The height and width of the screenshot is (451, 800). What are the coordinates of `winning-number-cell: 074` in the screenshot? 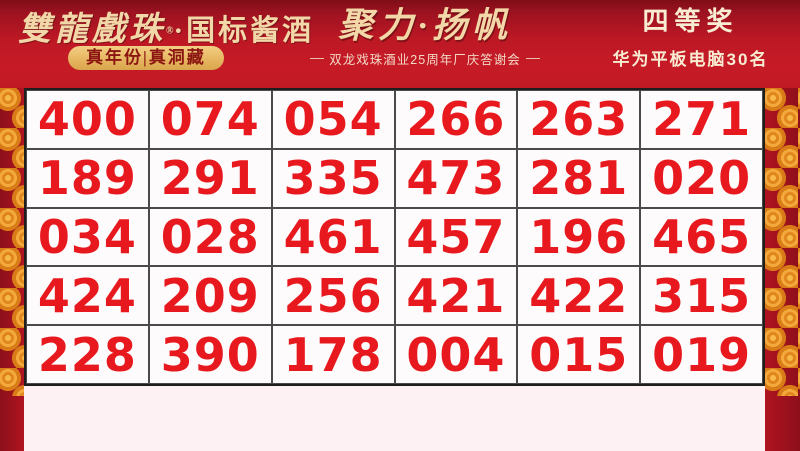 It's located at (210, 119).